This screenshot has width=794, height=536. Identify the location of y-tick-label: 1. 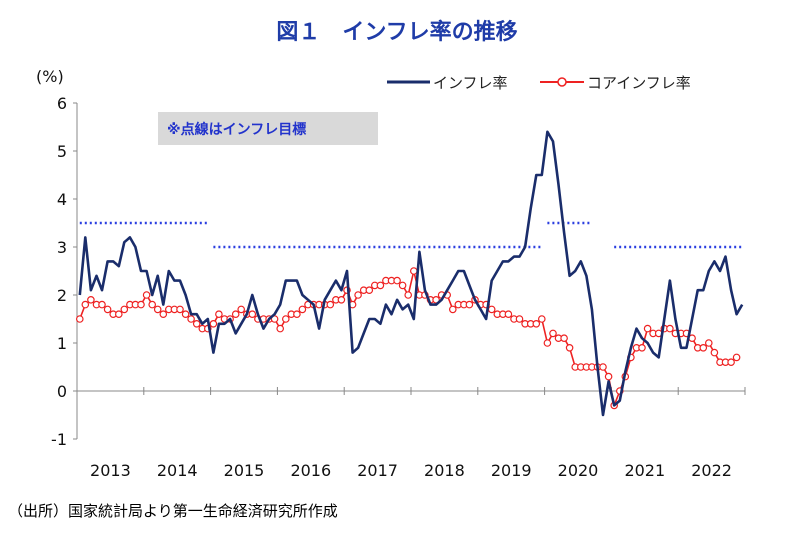
(62, 343).